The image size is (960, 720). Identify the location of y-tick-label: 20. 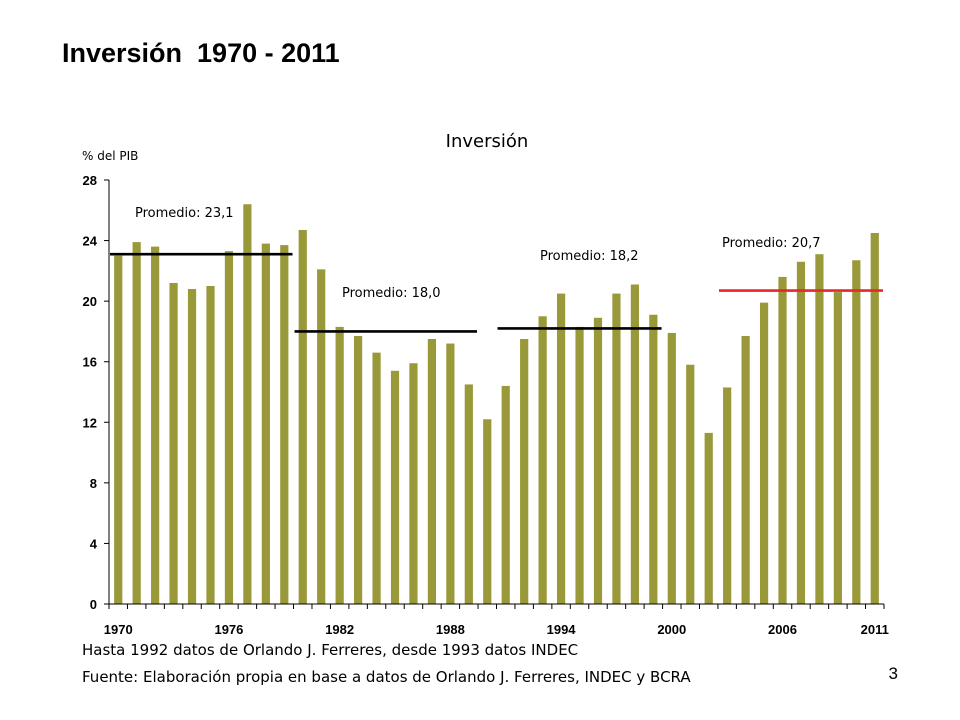
(90, 301).